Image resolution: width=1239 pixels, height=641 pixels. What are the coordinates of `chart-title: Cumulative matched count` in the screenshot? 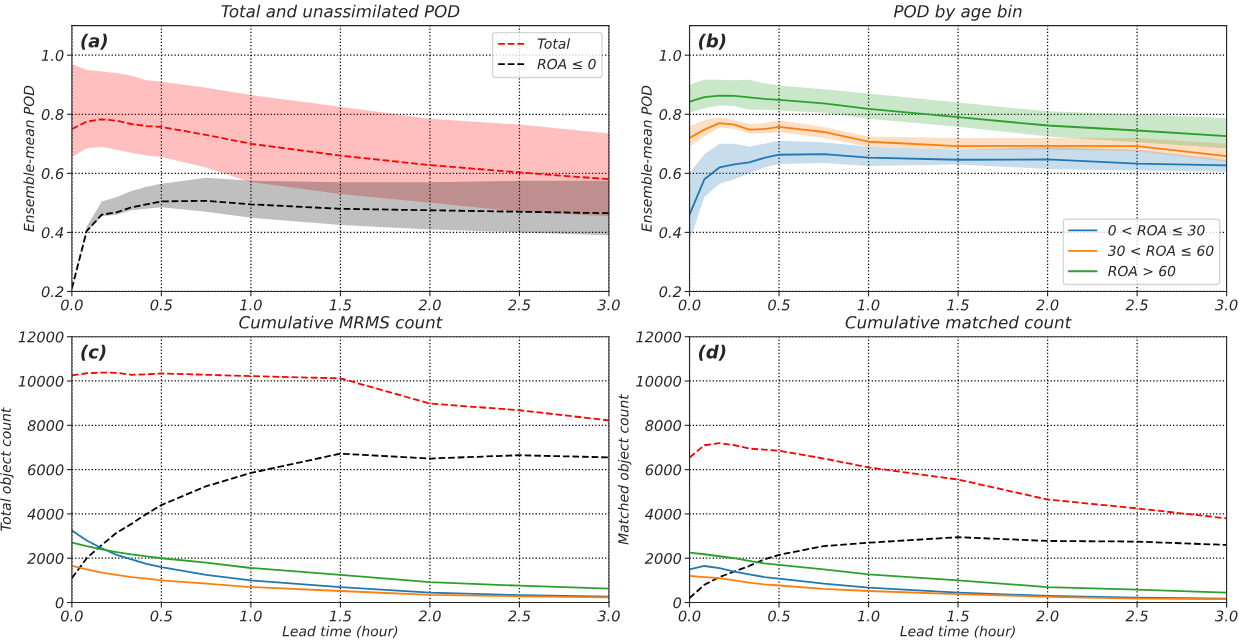 It's located at (958, 322).